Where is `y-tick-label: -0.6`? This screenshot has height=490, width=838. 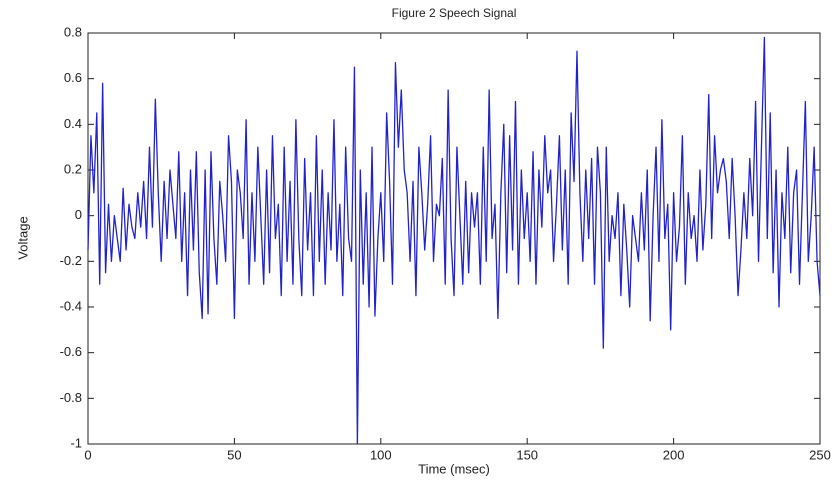
y-tick-label: -0.6 is located at coordinates (71, 351).